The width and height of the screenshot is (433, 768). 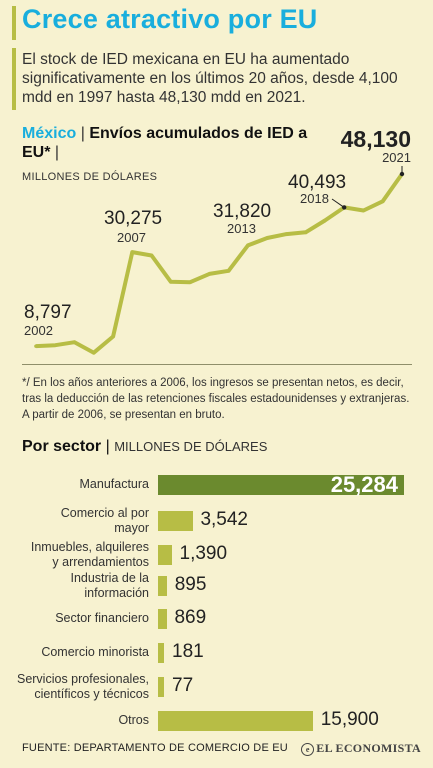 I want to click on bar-value-label: 895, so click(x=190, y=584).